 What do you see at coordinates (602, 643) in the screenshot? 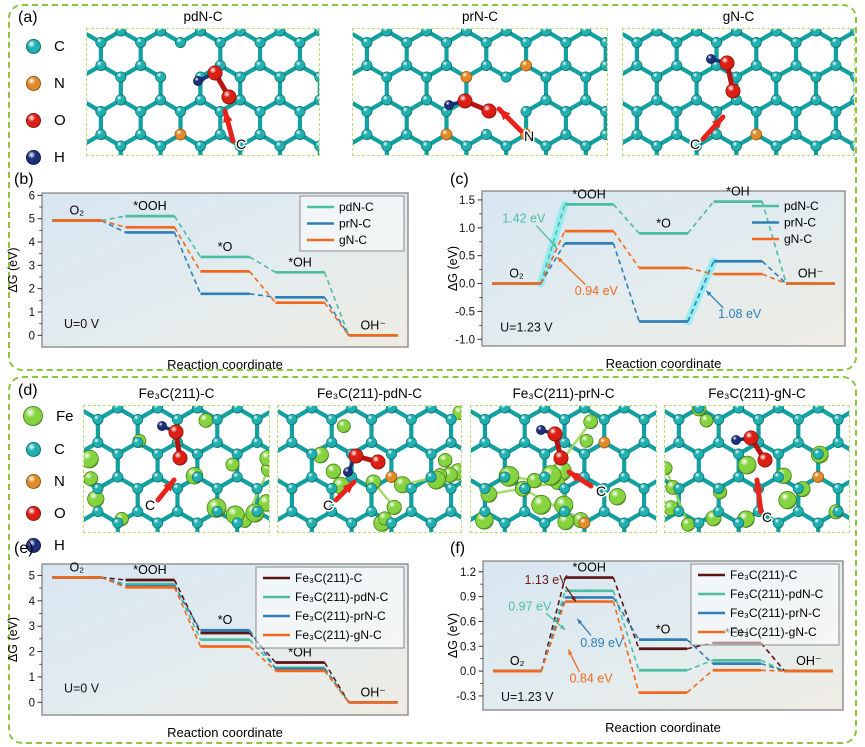
I see `svg-text: 0.89 eV` at bounding box center [602, 643].